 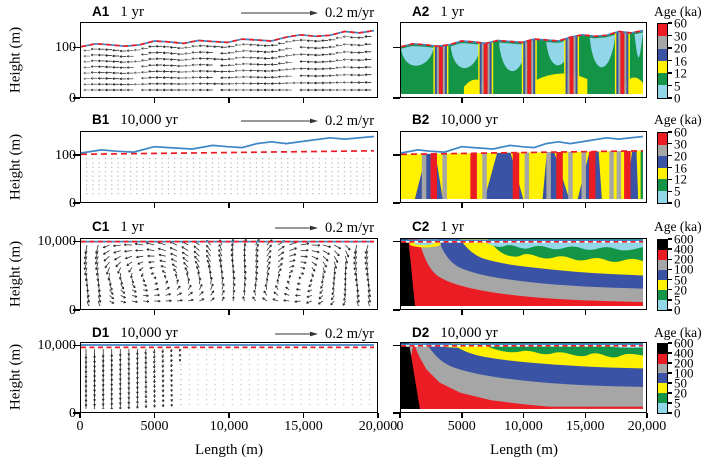 I want to click on y-axis-label-row-b: Height (m), so click(x=15, y=167).